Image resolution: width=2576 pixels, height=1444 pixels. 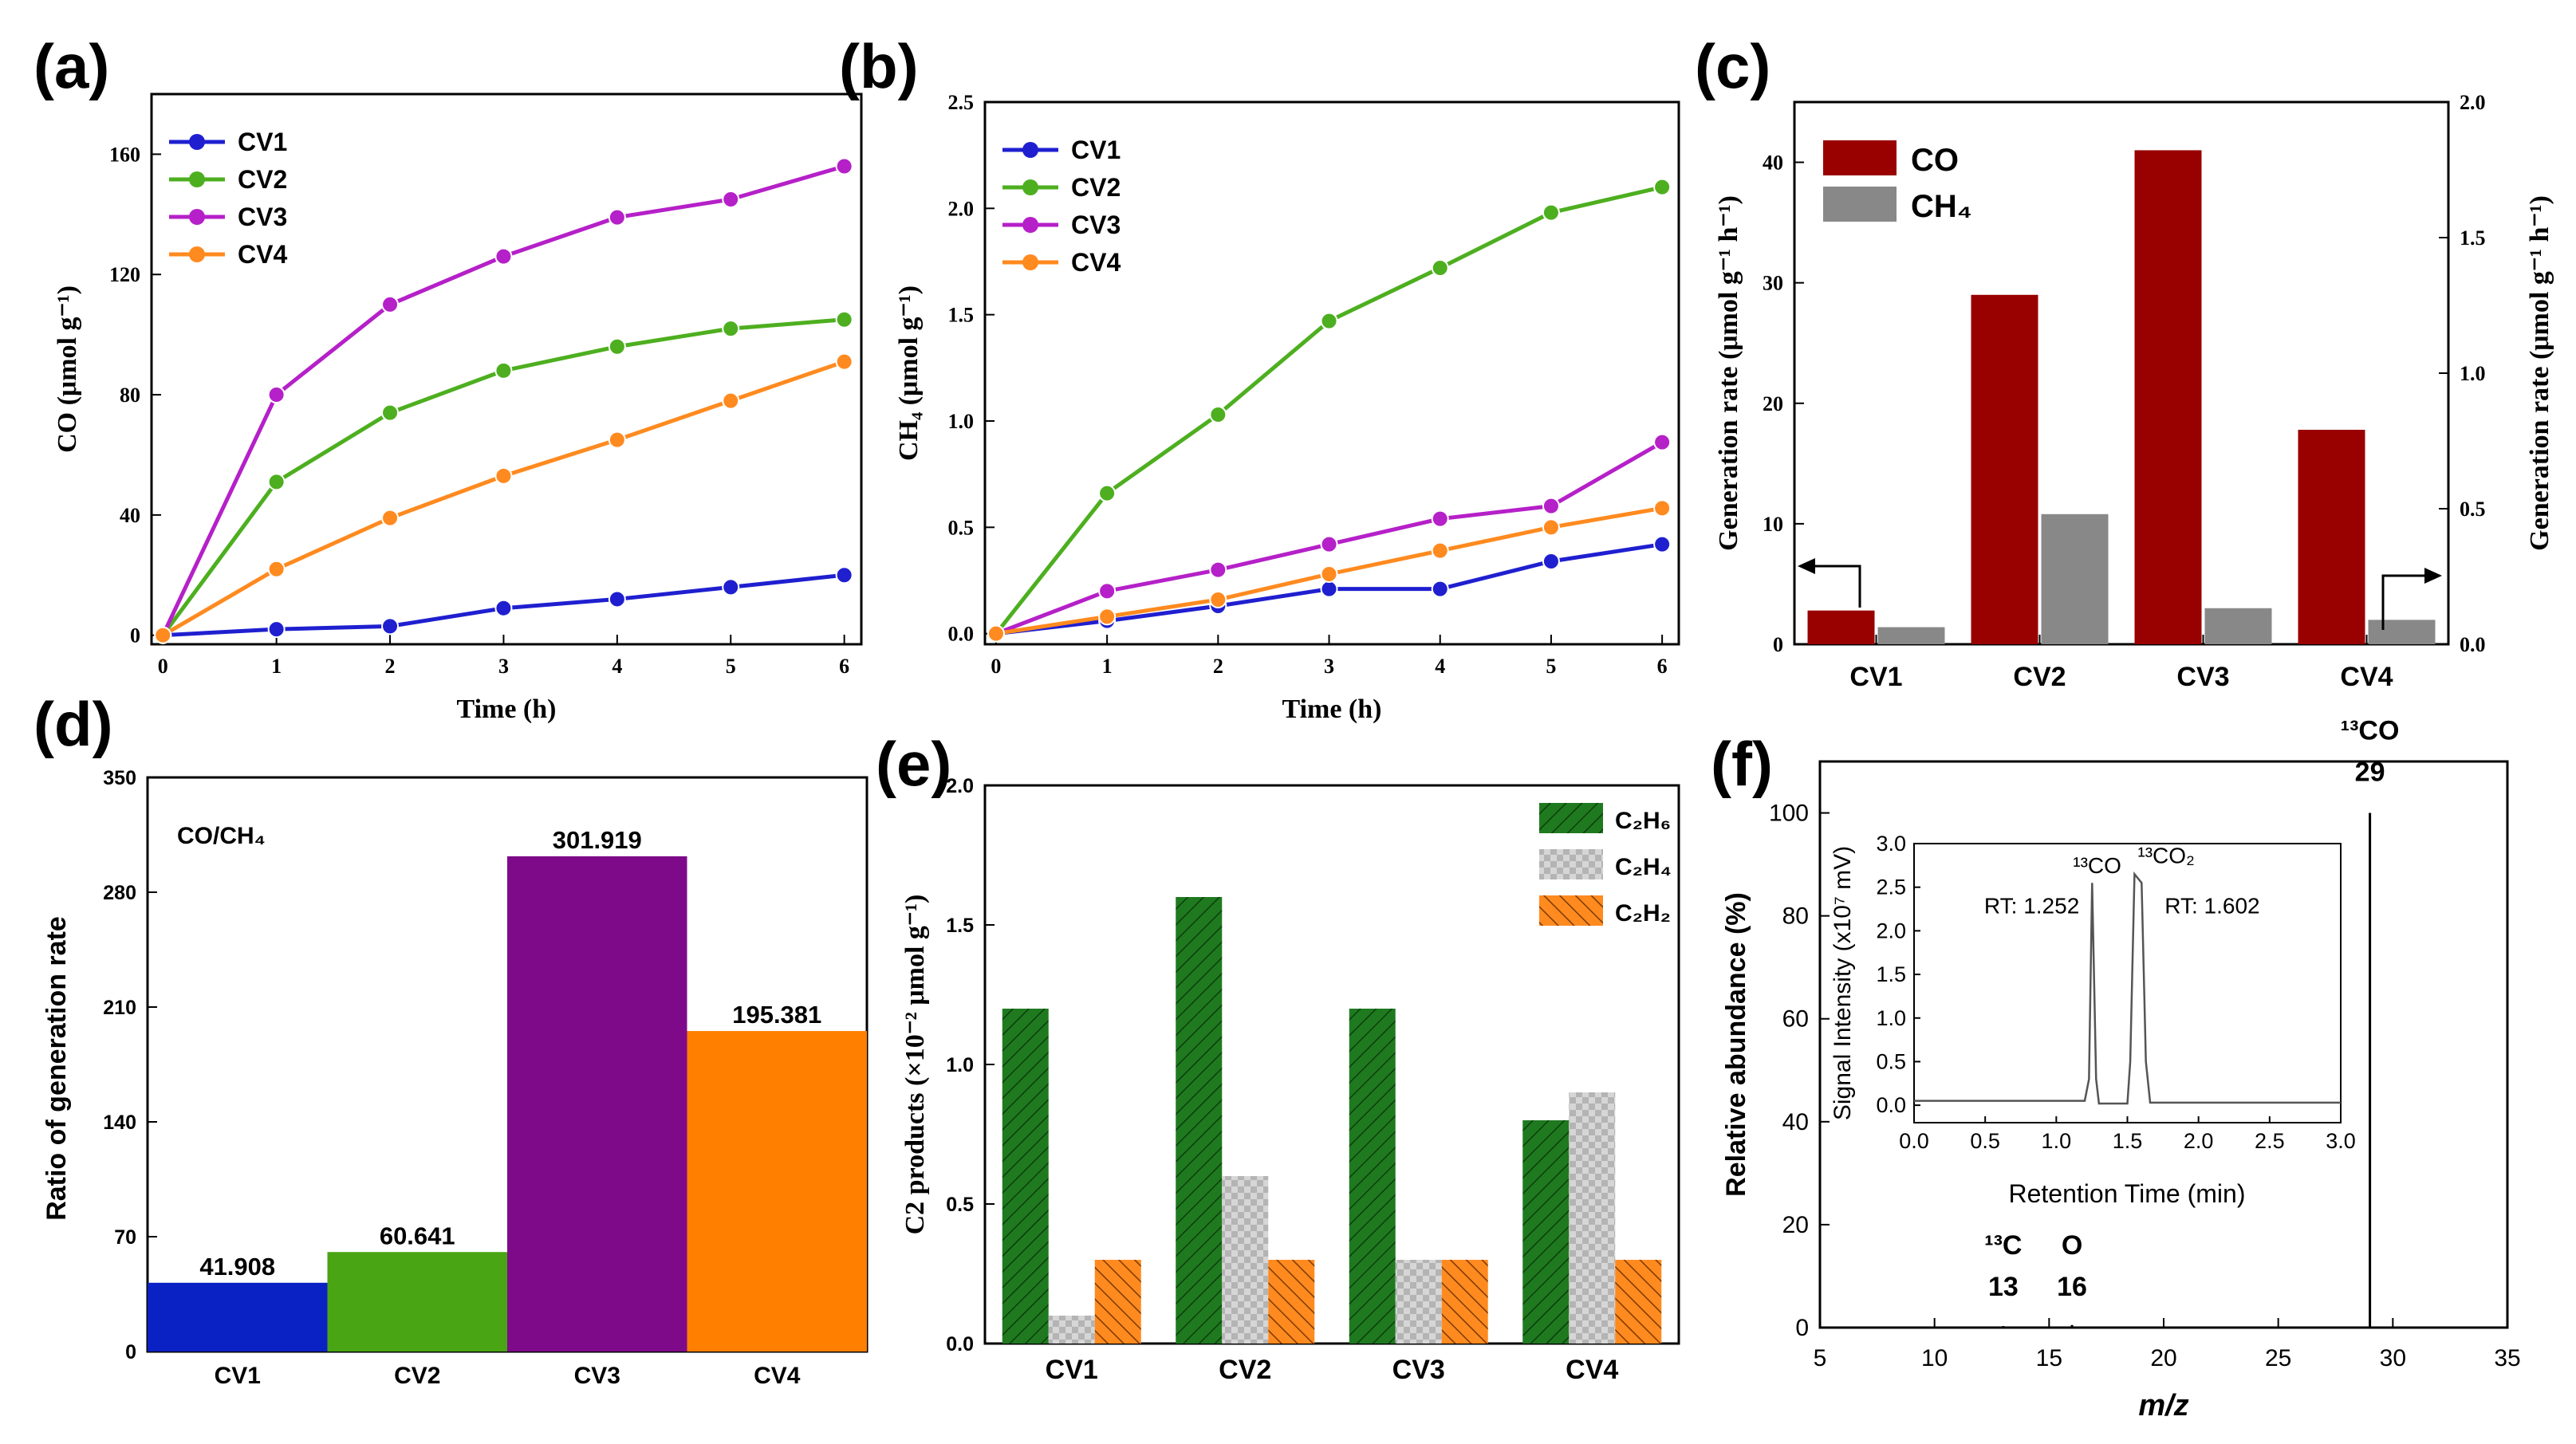 I want to click on legend-label: CH₄, so click(x=1941, y=206).